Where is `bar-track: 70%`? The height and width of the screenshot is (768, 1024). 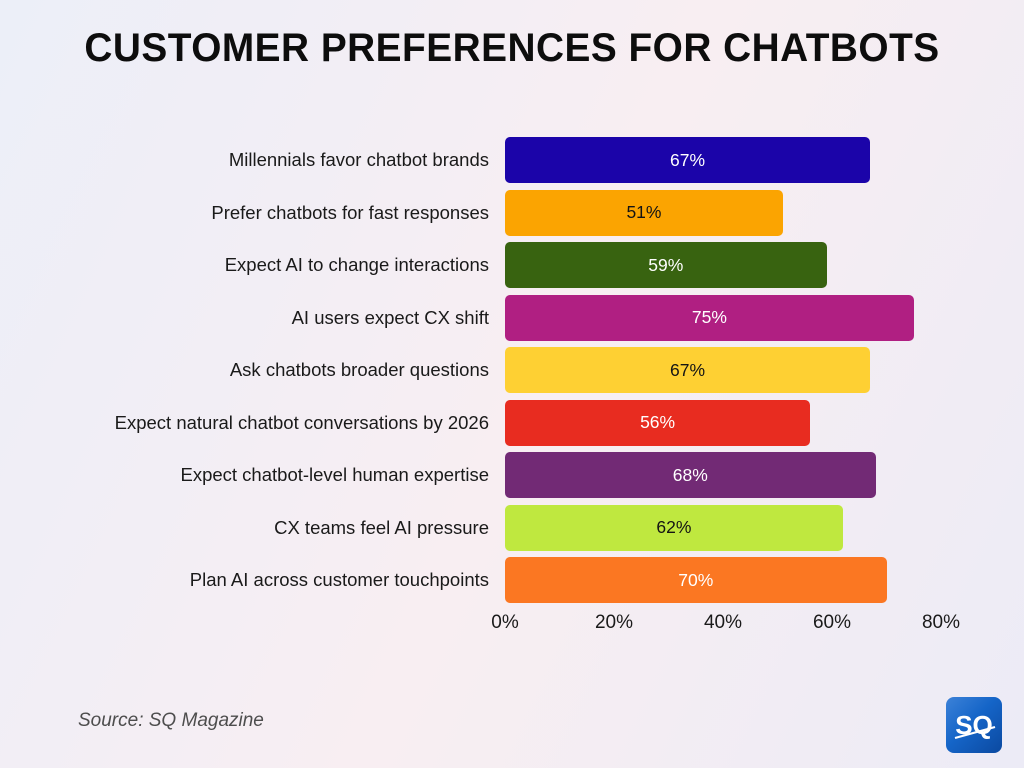 bar-track: 70% is located at coordinates (723, 580).